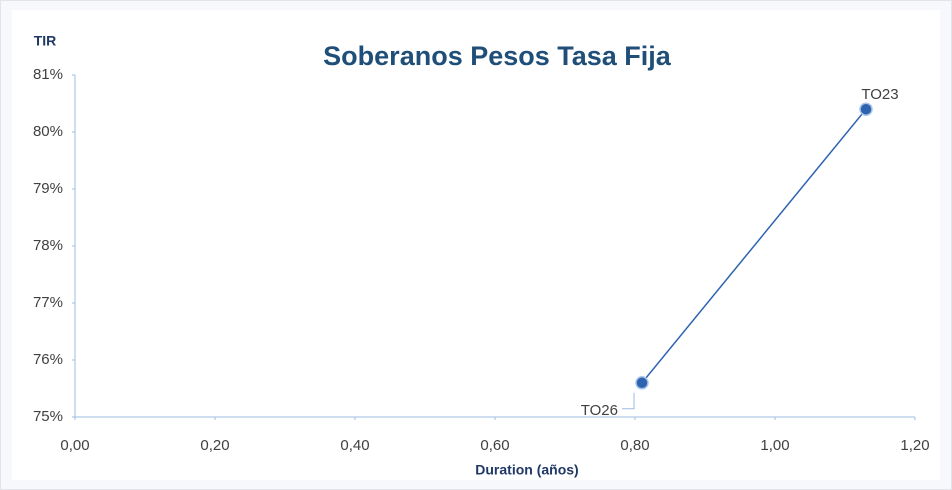 The height and width of the screenshot is (490, 952). Describe the element at coordinates (497, 56) in the screenshot. I see `chart-title: Soberanos Pesos Tasa Fija` at that location.